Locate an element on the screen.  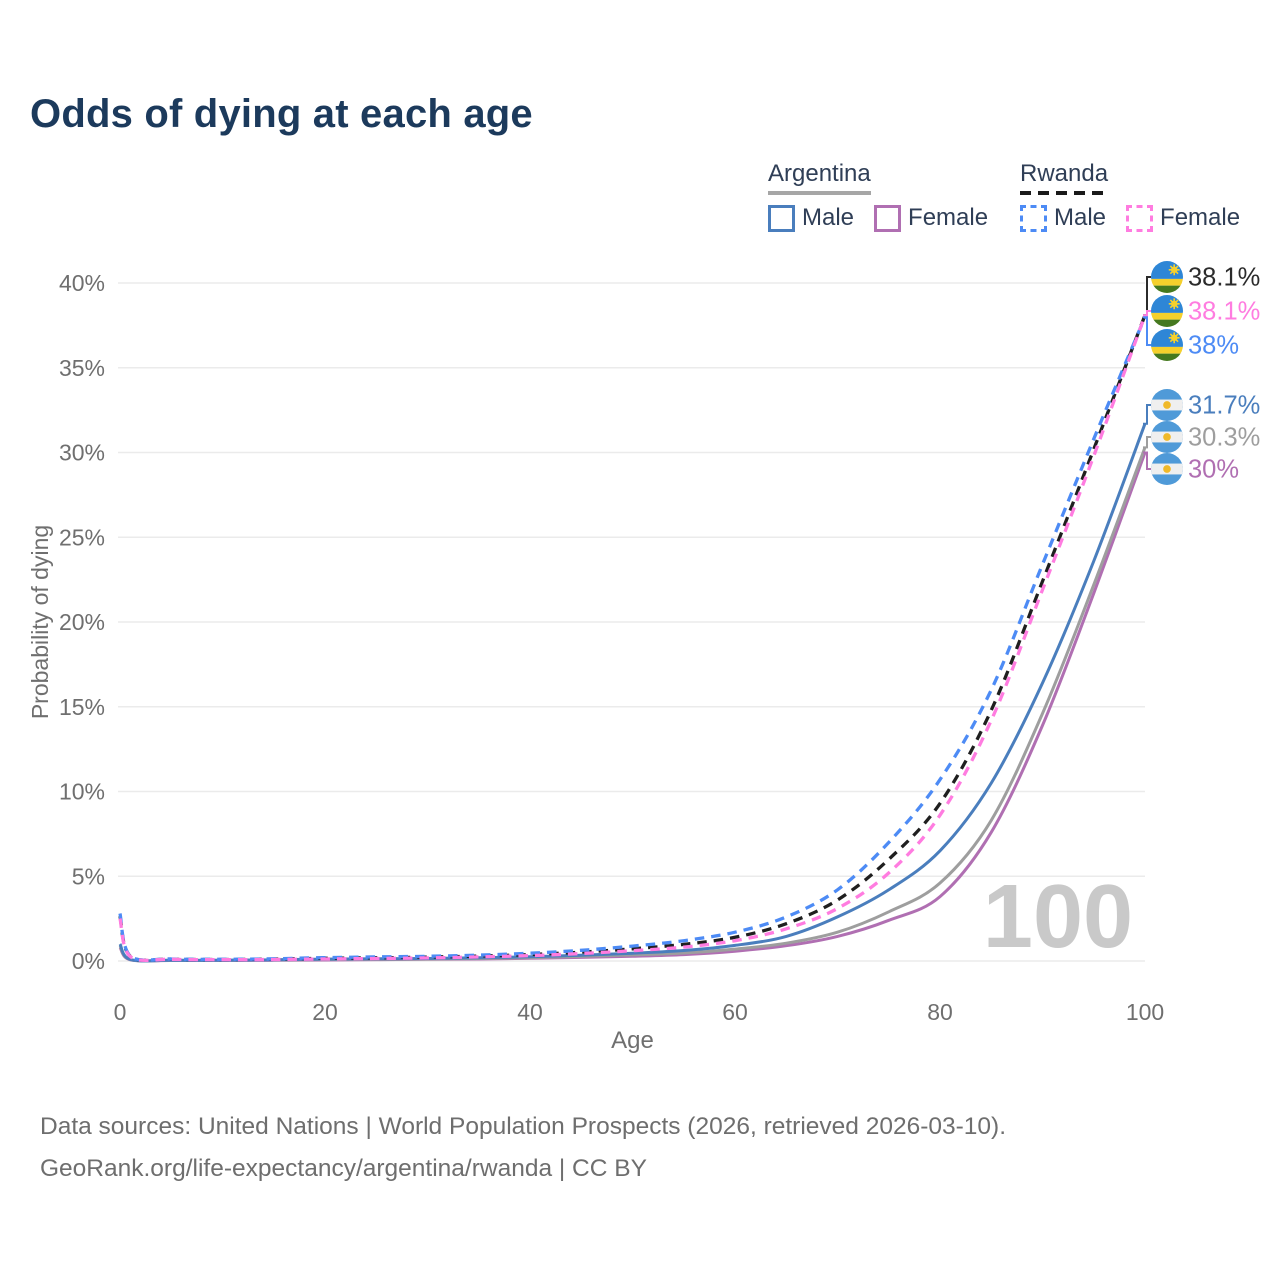
x-tick-label: 40 is located at coordinates (530, 1012).